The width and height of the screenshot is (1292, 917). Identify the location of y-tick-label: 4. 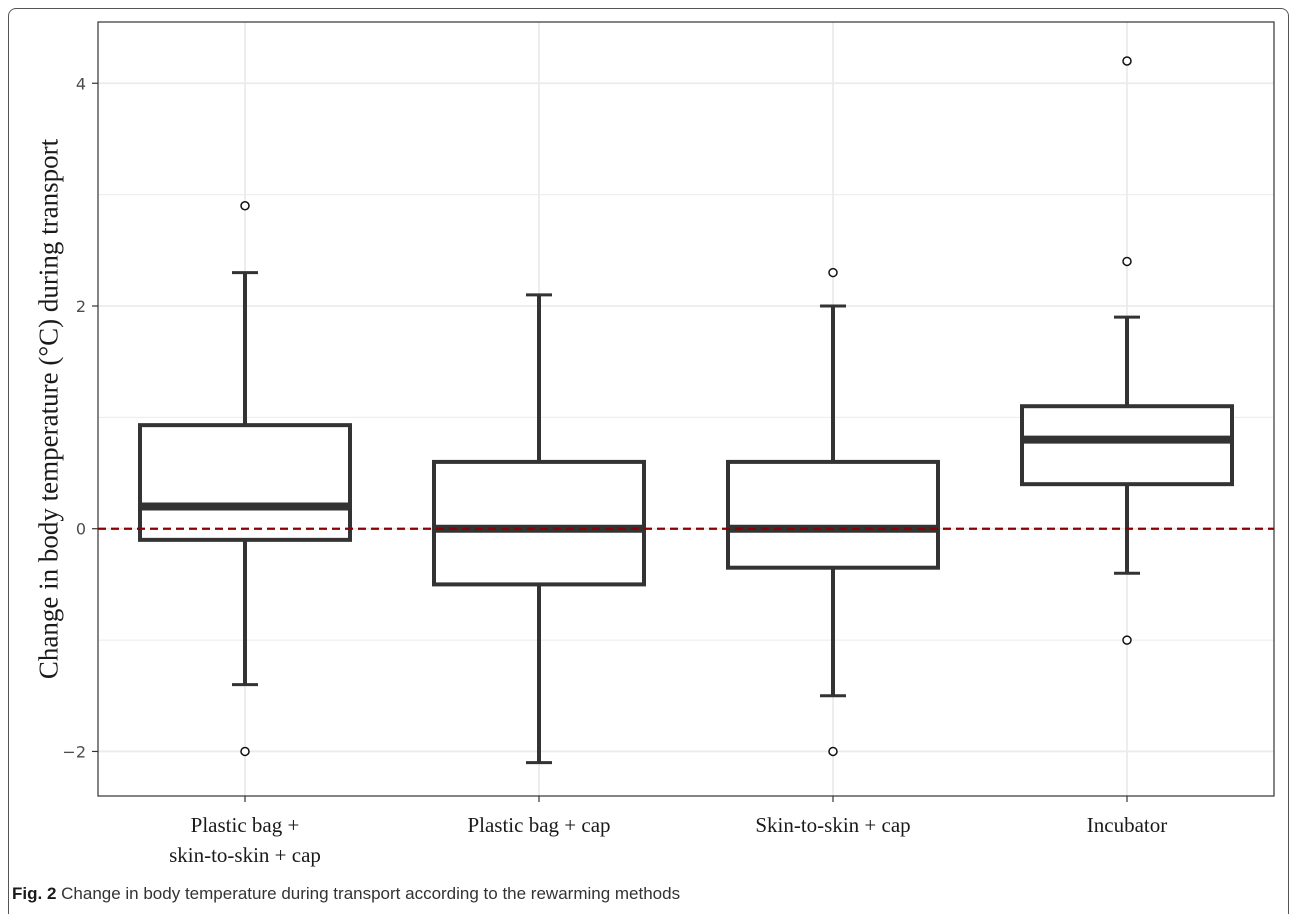
(81, 83).